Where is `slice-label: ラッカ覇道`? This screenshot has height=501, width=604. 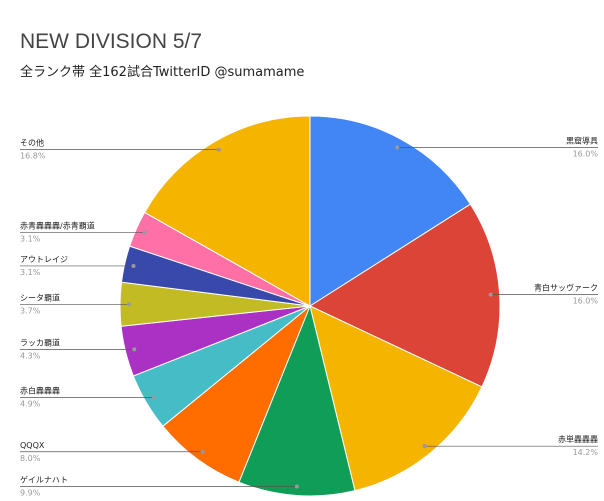
slice-label: ラッカ覇道 is located at coordinates (40, 342).